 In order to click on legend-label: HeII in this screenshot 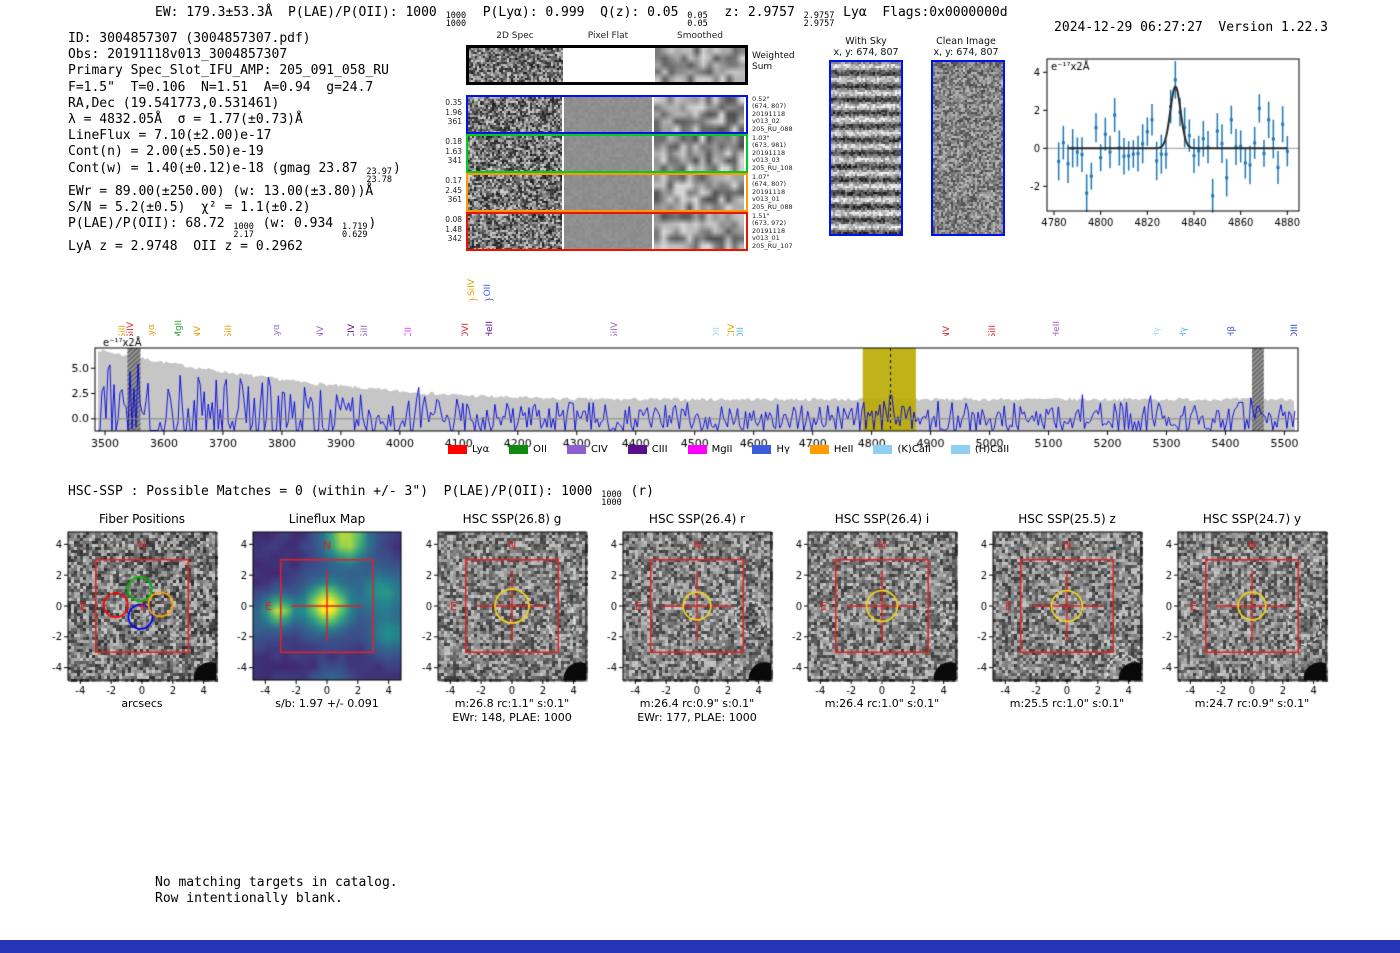, I will do `click(843, 449)`.